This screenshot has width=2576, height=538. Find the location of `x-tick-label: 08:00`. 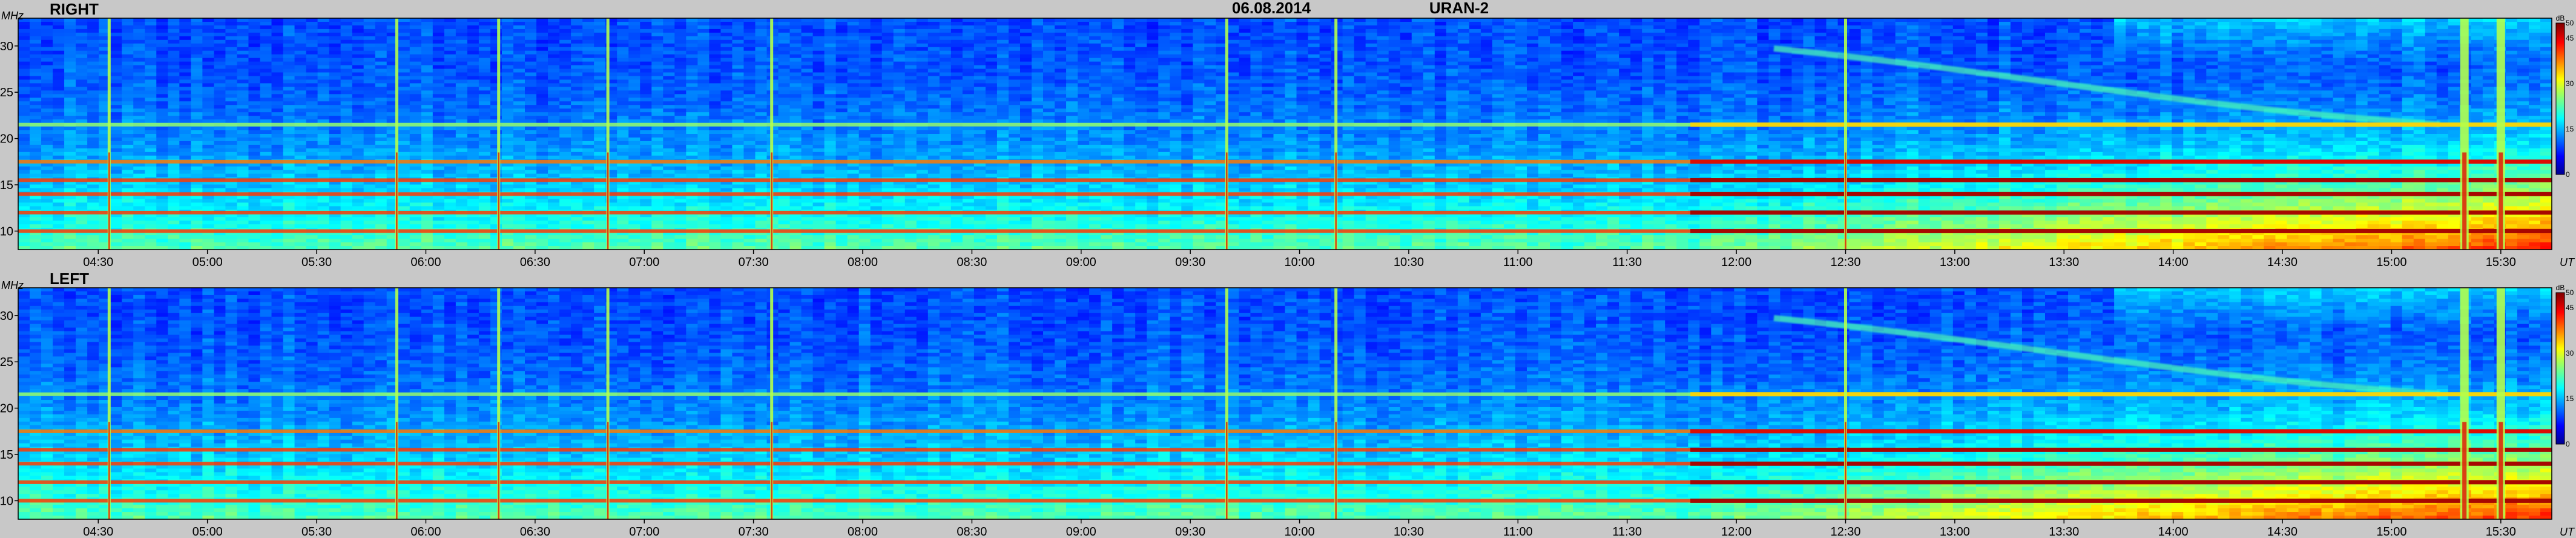

x-tick-label: 08:00 is located at coordinates (863, 531).